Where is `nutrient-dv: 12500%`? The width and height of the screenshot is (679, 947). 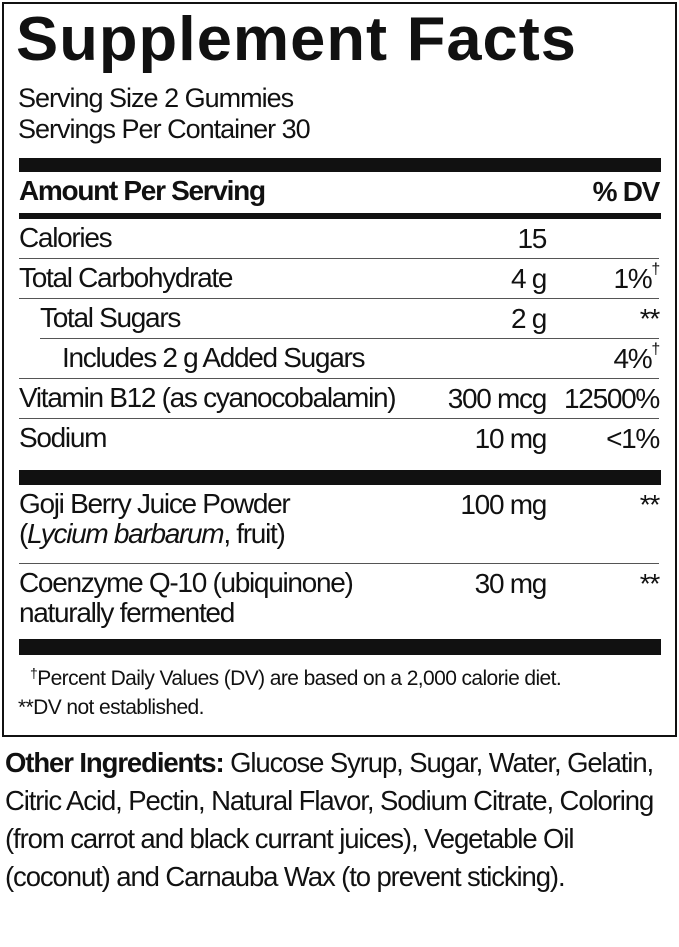 nutrient-dv: 12500% is located at coordinates (612, 398).